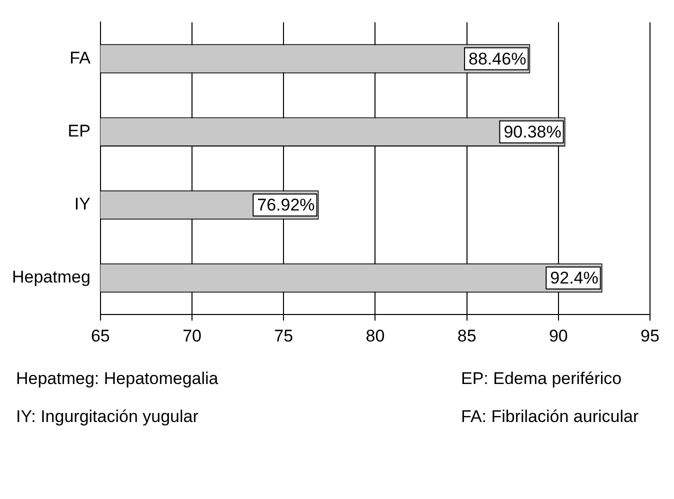 The width and height of the screenshot is (674, 499). Describe the element at coordinates (375, 336) in the screenshot. I see `x-tick-label: 80` at that location.